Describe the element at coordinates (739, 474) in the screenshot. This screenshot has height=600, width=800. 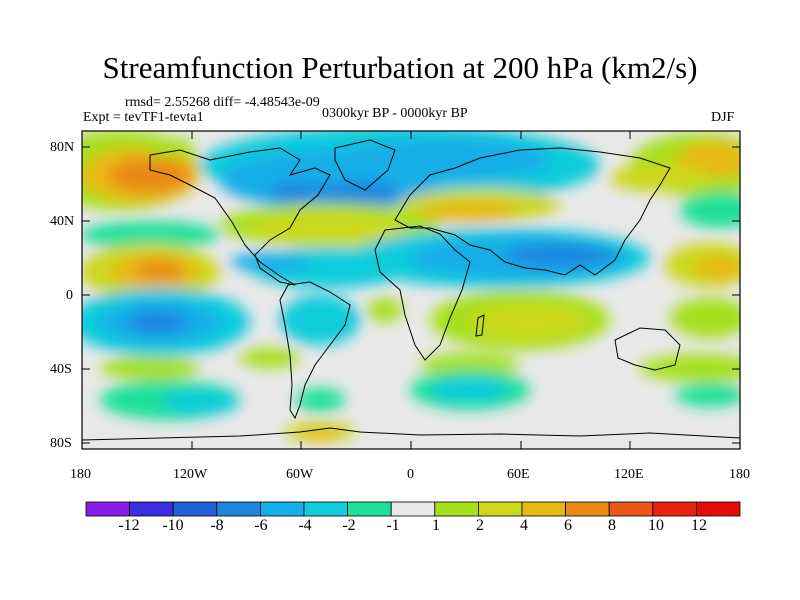
I see `lon-label-180e: 180` at that location.